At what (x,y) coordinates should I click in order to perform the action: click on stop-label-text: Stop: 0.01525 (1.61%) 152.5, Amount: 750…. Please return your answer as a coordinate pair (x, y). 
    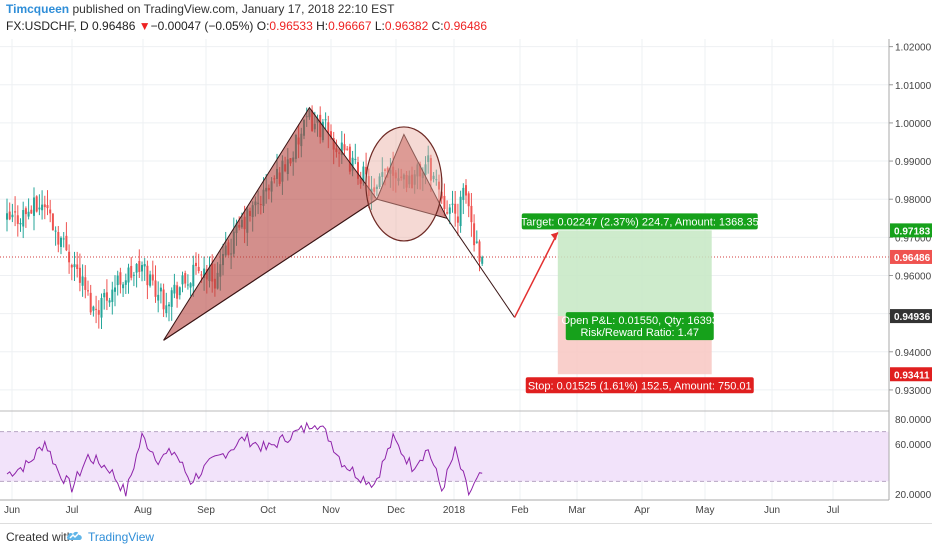
    Looking at the image, I should click on (640, 386).